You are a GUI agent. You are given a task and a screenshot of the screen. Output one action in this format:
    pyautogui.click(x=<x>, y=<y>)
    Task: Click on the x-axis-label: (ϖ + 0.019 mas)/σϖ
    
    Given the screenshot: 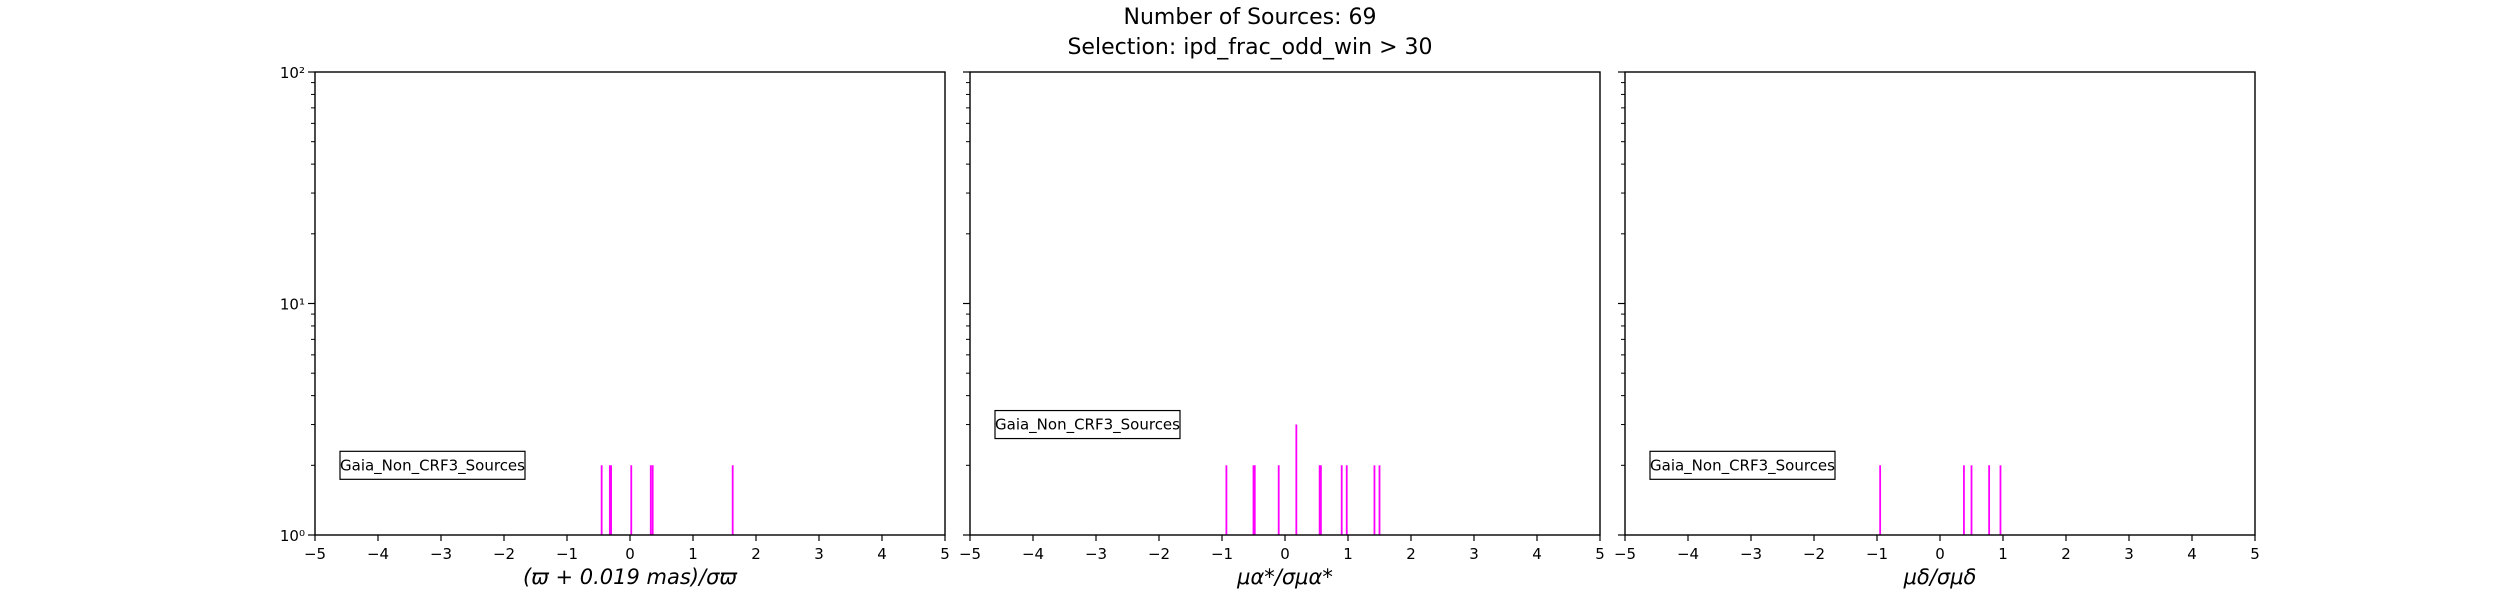 What is the action you would take?
    pyautogui.click(x=630, y=577)
    